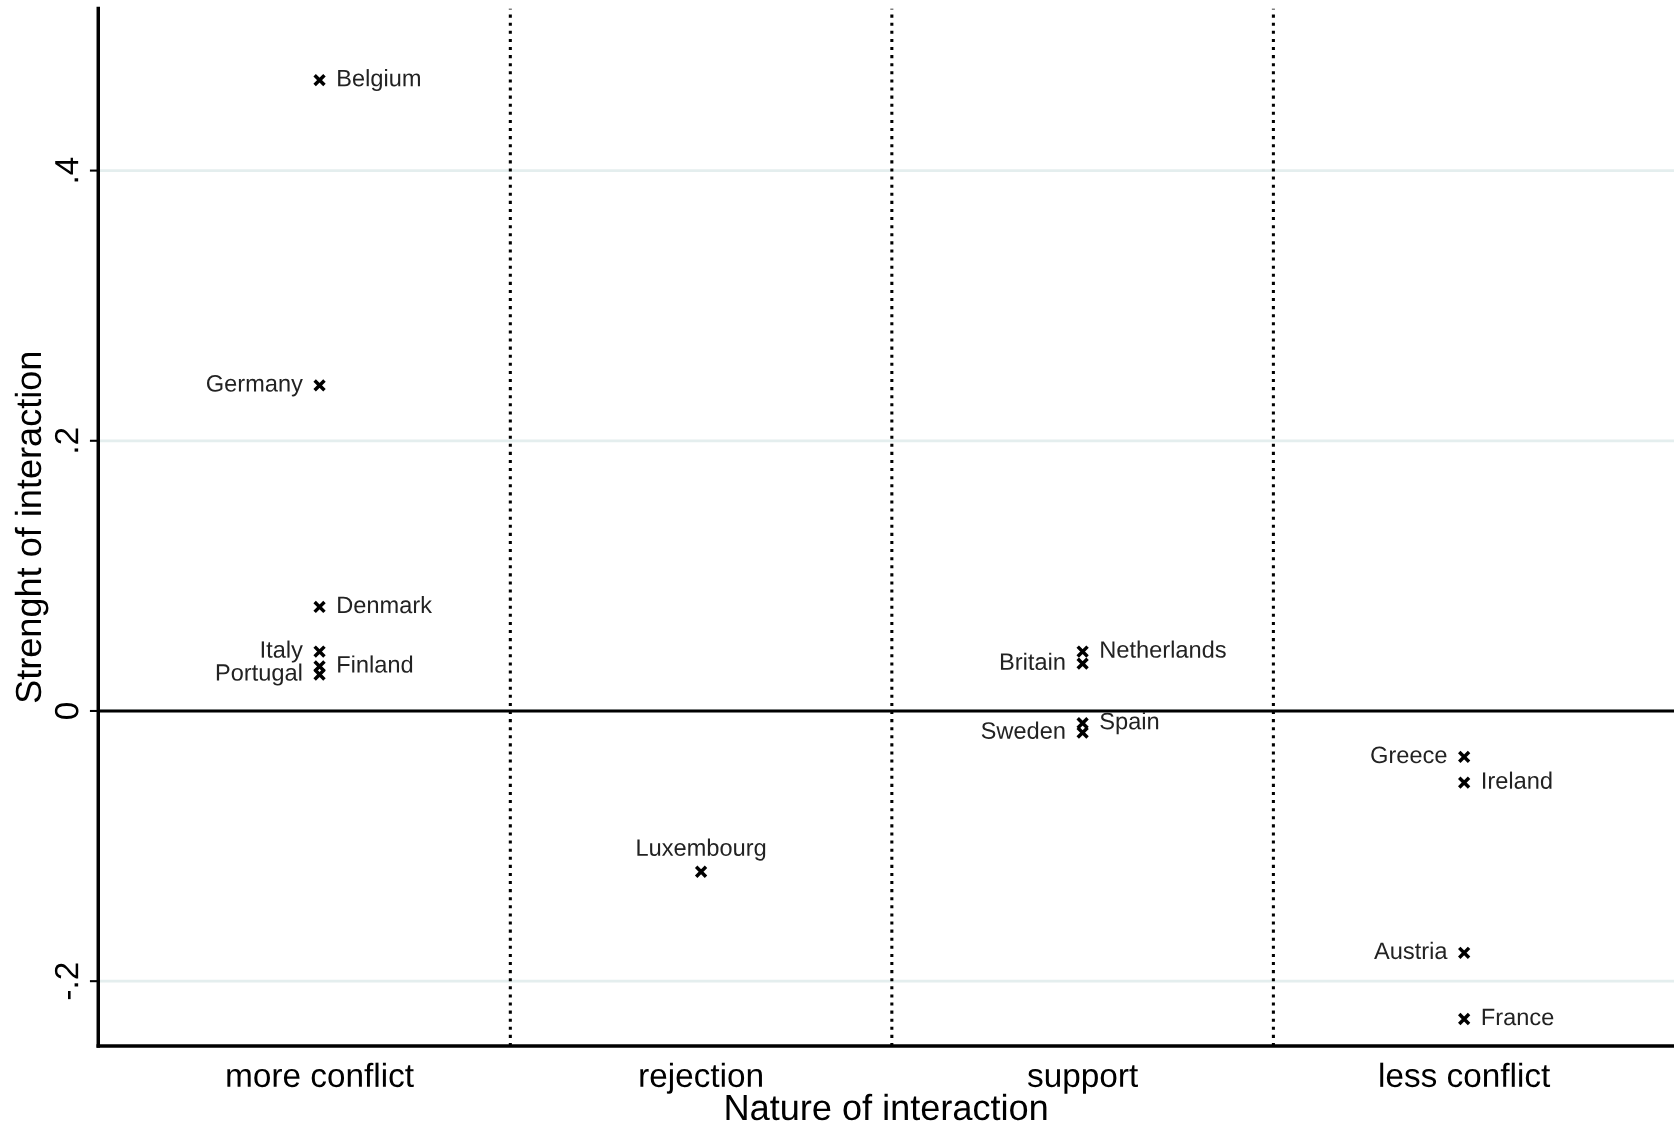  What do you see at coordinates (1163, 649) in the screenshot?
I see `data-label: Netherlands` at bounding box center [1163, 649].